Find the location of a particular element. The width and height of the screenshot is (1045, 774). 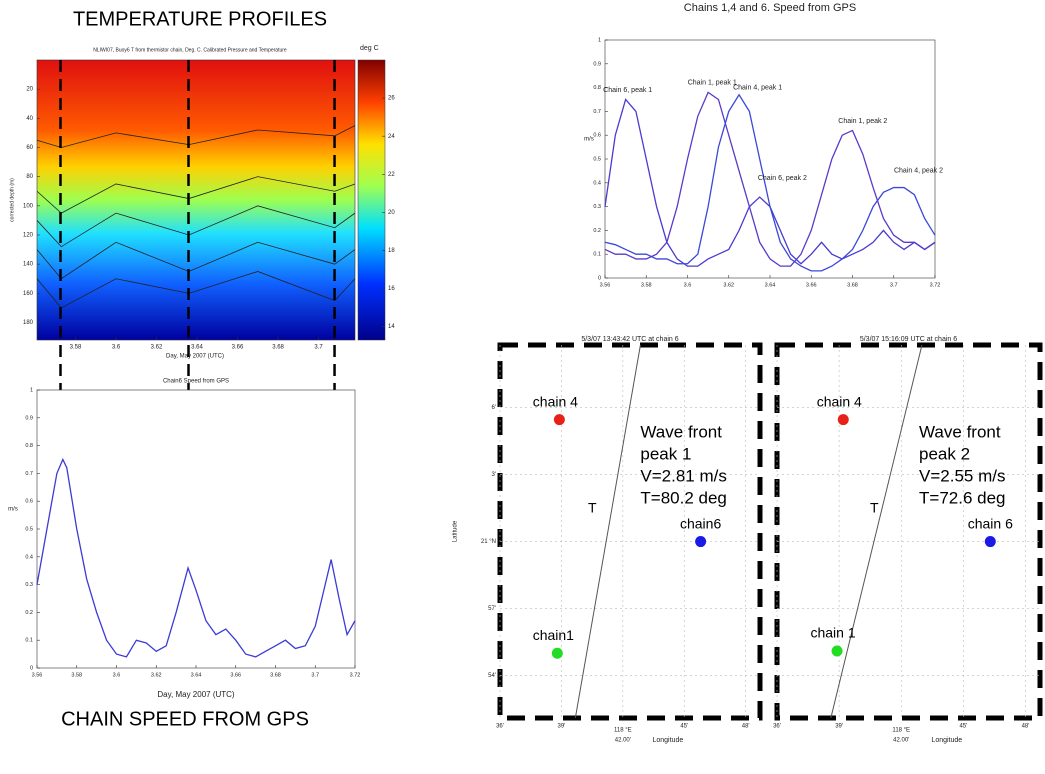

x-tick-label: 39' is located at coordinates (839, 727).